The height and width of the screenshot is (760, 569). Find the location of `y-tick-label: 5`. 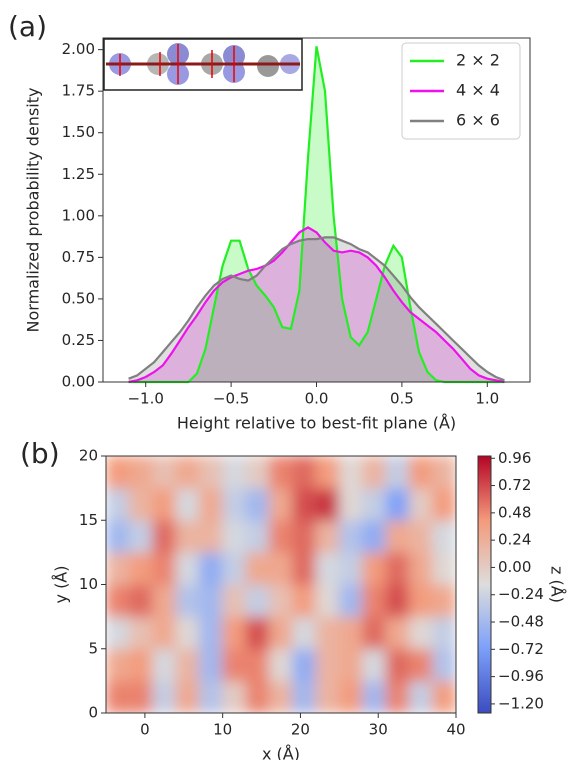

y-tick-label: 5 is located at coordinates (93, 648).